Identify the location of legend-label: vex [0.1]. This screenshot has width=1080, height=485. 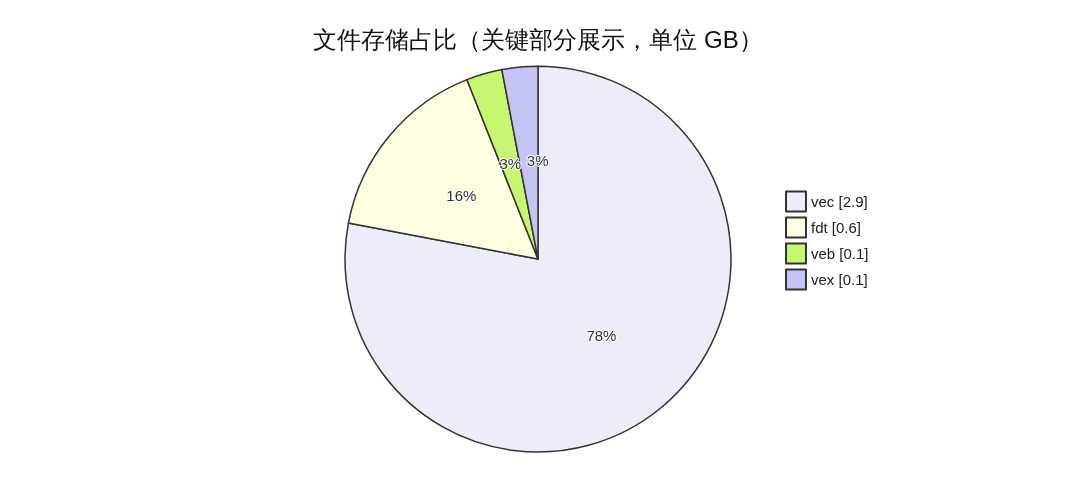
(839, 279).